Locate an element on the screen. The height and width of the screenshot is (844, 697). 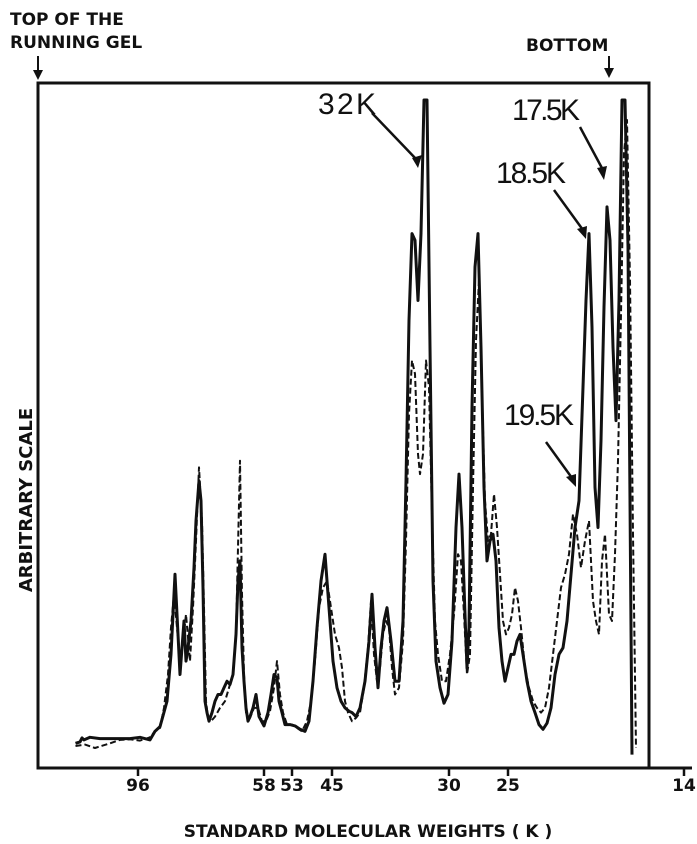
peak-annotation-18-5k: 18.5K is located at coordinates (541, 198).